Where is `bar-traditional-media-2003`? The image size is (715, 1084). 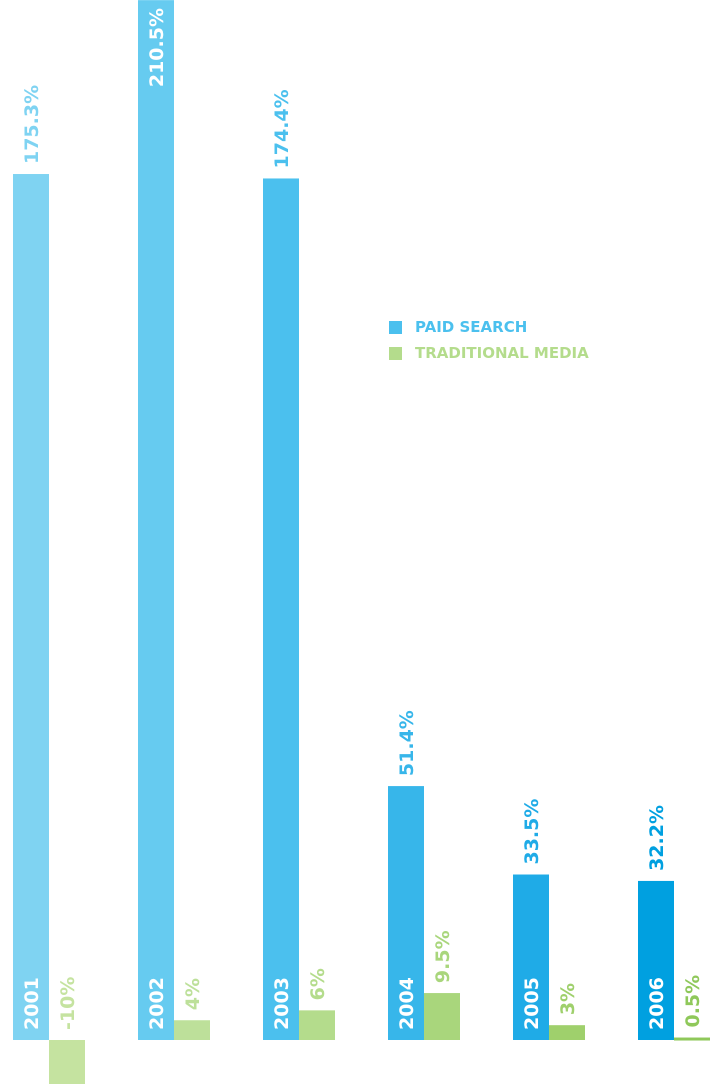
bar-traditional-media-2003 is located at coordinates (317, 1025).